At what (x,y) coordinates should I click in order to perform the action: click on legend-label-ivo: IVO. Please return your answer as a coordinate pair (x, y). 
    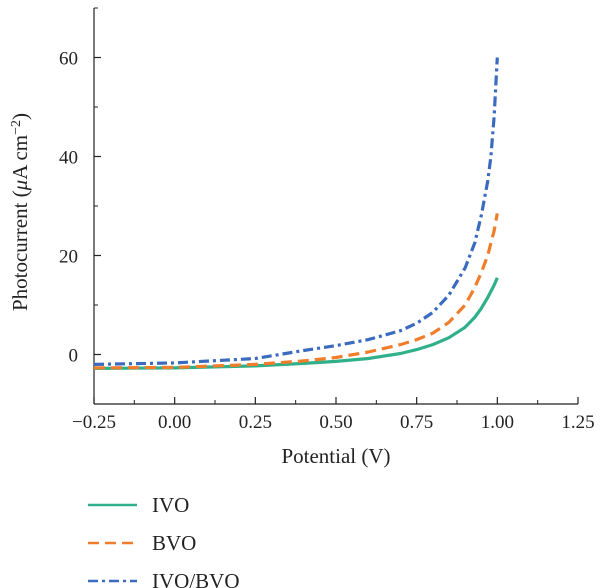
    Looking at the image, I should click on (170, 505).